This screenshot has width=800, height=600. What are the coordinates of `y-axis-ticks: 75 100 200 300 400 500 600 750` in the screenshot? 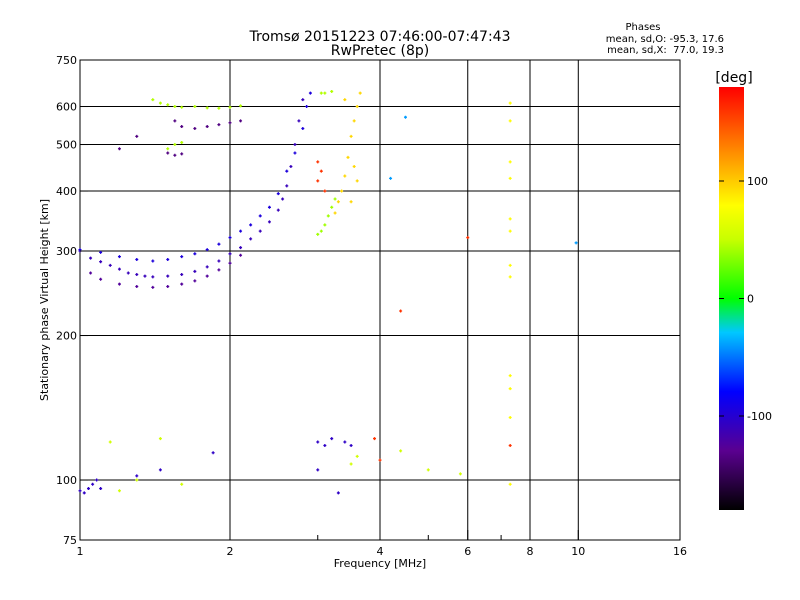 It's located at (72, 300).